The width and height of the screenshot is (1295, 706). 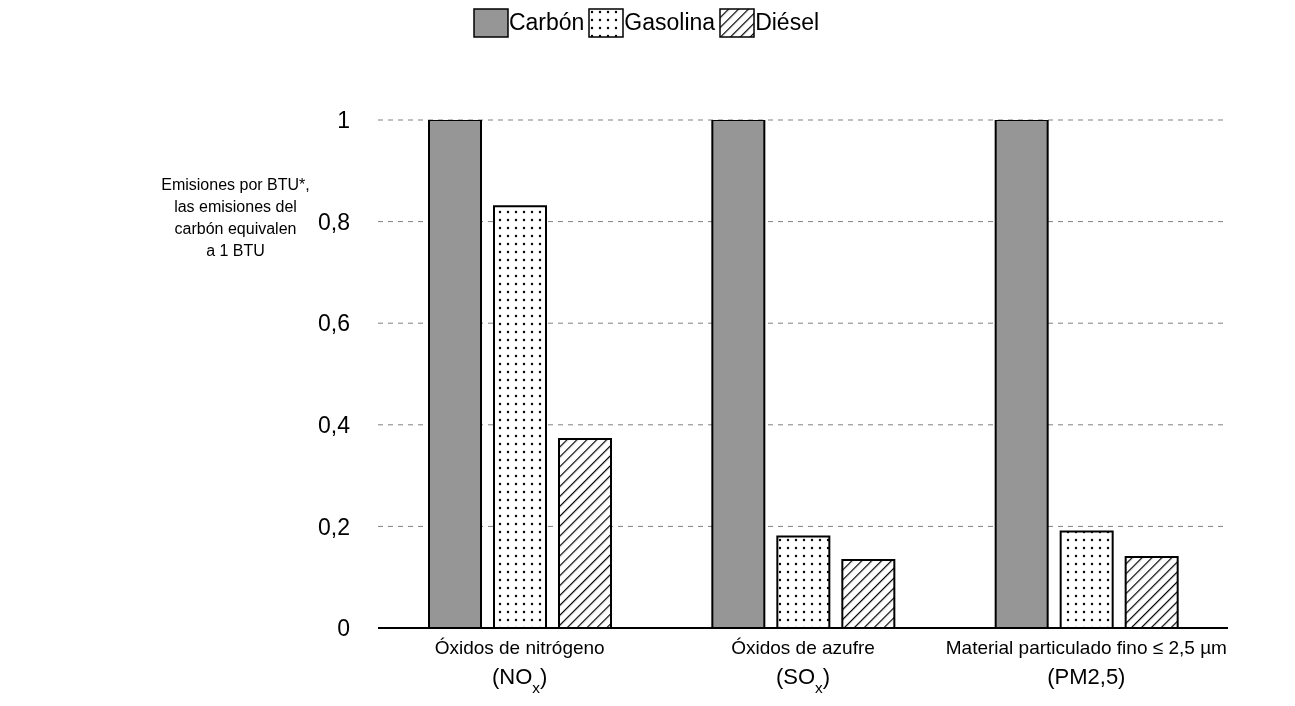 What do you see at coordinates (343, 120) in the screenshot?
I see `y-tick-label: 1` at bounding box center [343, 120].